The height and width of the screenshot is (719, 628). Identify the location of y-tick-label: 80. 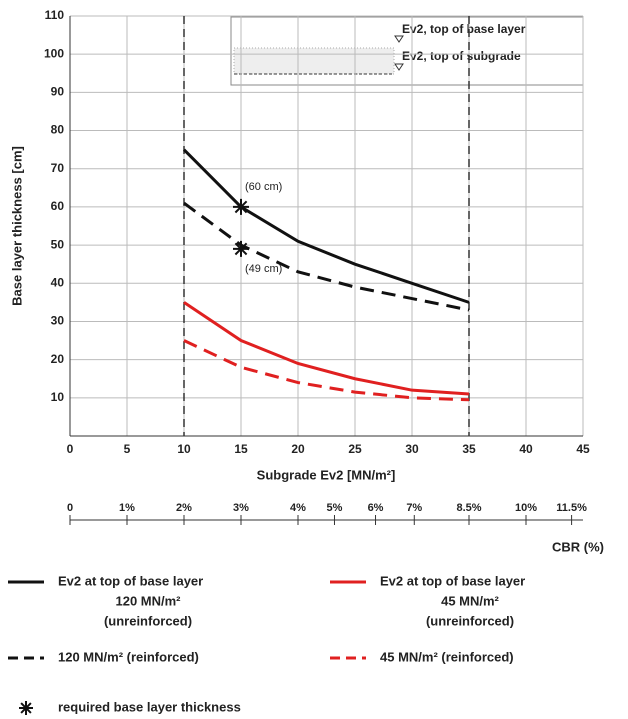
(58, 130).